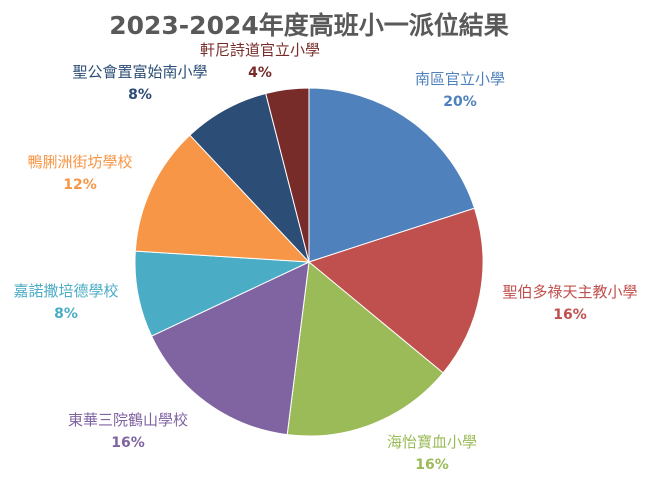  I want to click on slice-label: 東華三院鶴山學校, so click(128, 420).